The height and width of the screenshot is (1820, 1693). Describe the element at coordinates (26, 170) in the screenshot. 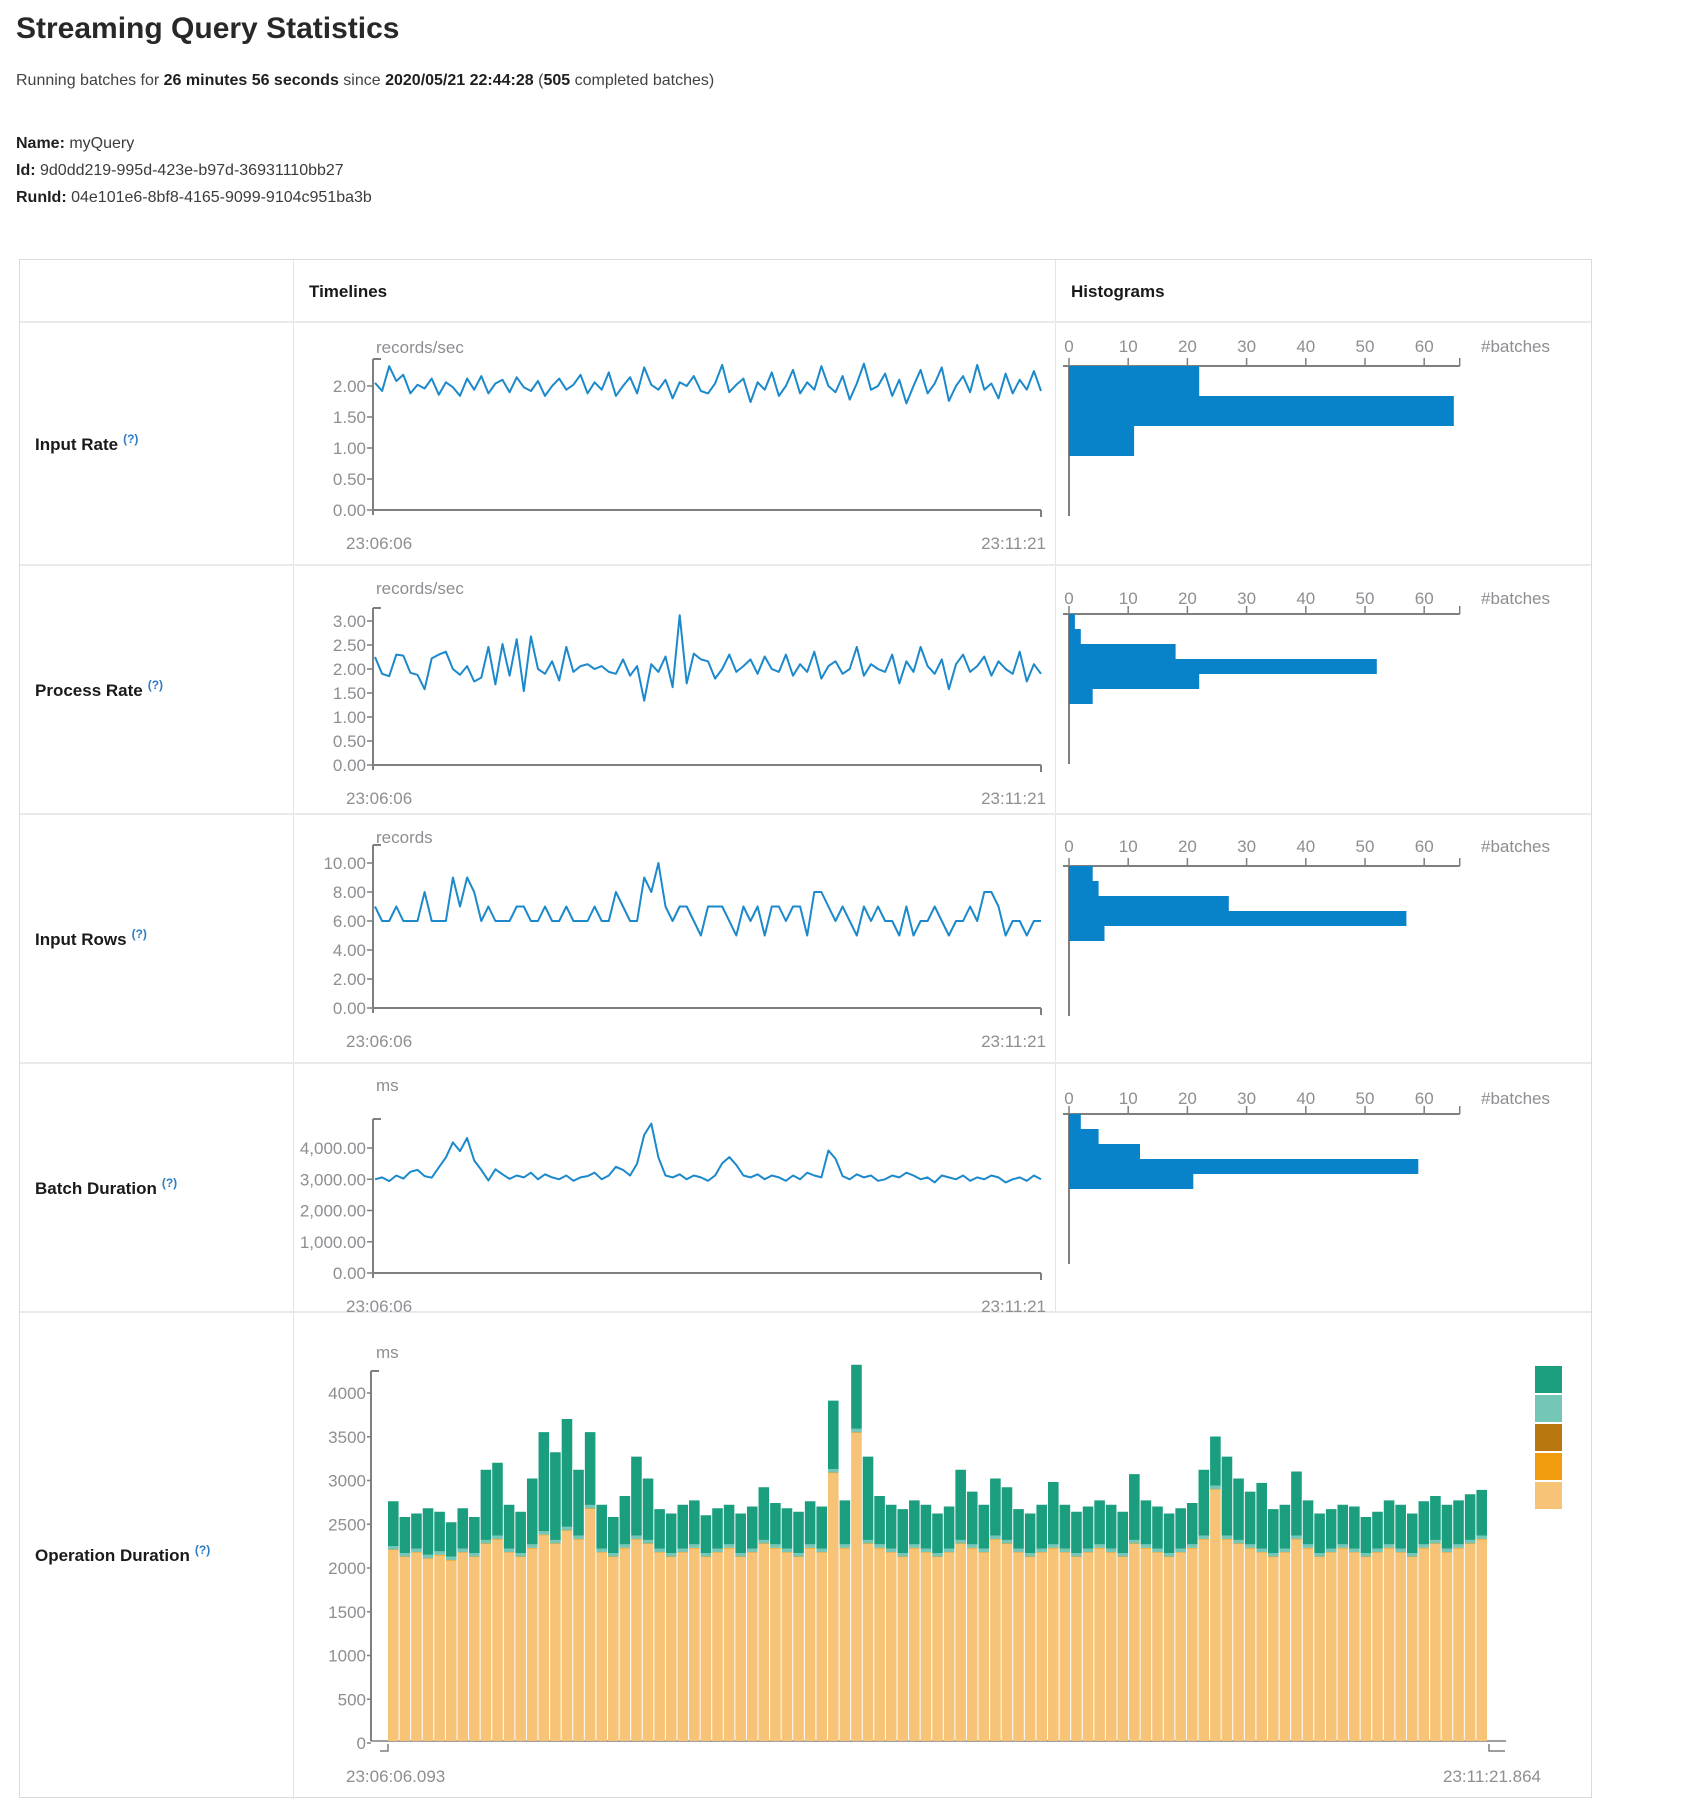

I see `meta-label: Id:` at that location.